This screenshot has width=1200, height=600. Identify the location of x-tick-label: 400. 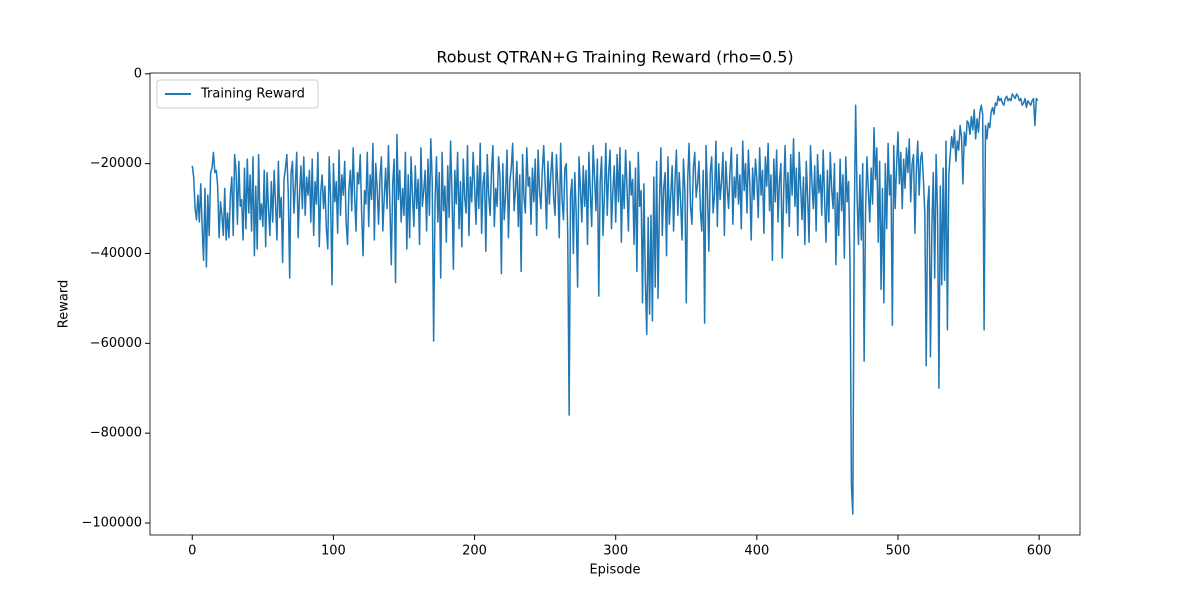
(756, 551).